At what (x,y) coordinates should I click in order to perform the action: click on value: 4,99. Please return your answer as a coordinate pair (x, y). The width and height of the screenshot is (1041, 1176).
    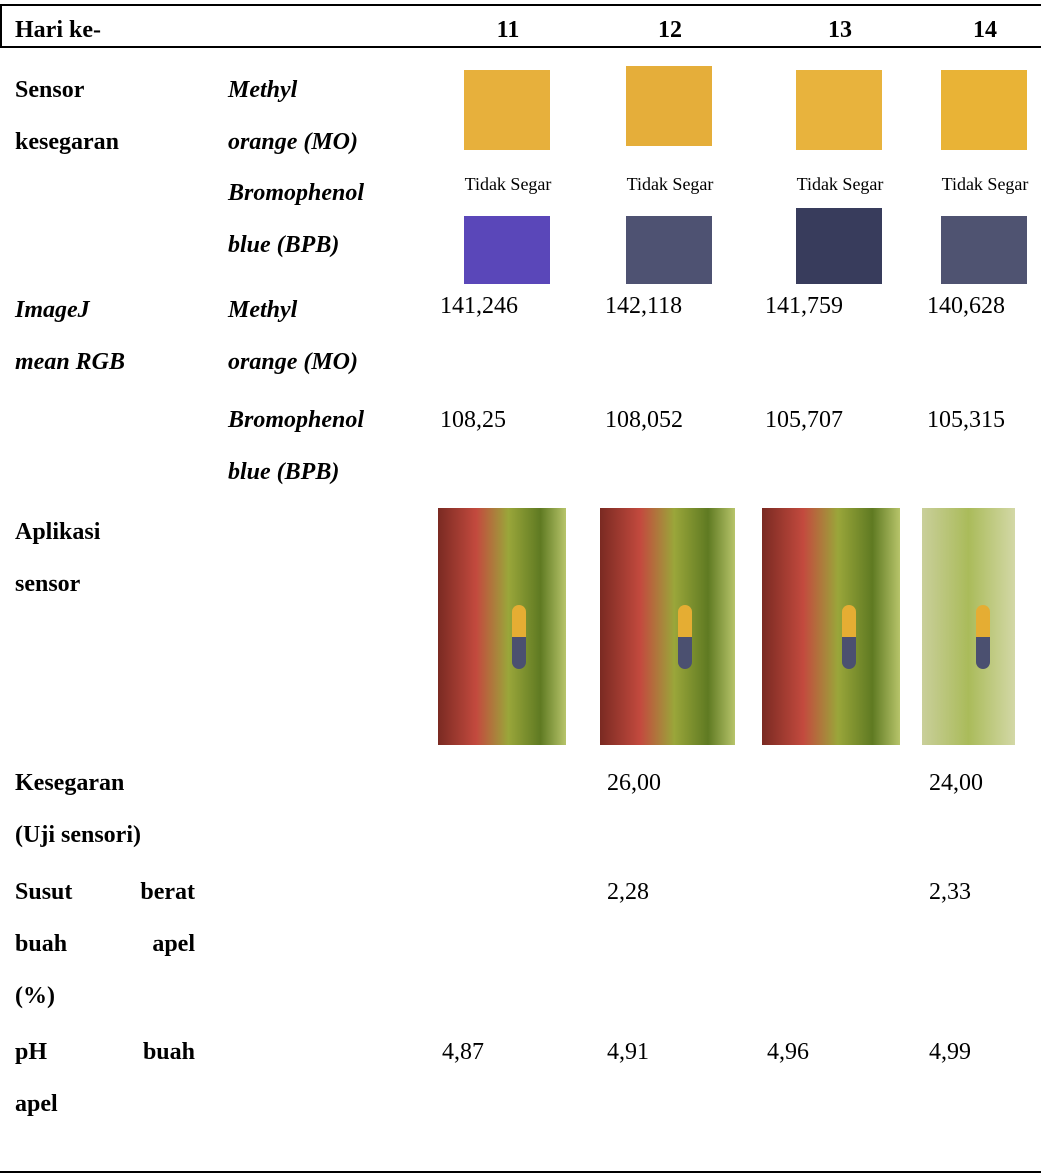
    Looking at the image, I should click on (950, 1052).